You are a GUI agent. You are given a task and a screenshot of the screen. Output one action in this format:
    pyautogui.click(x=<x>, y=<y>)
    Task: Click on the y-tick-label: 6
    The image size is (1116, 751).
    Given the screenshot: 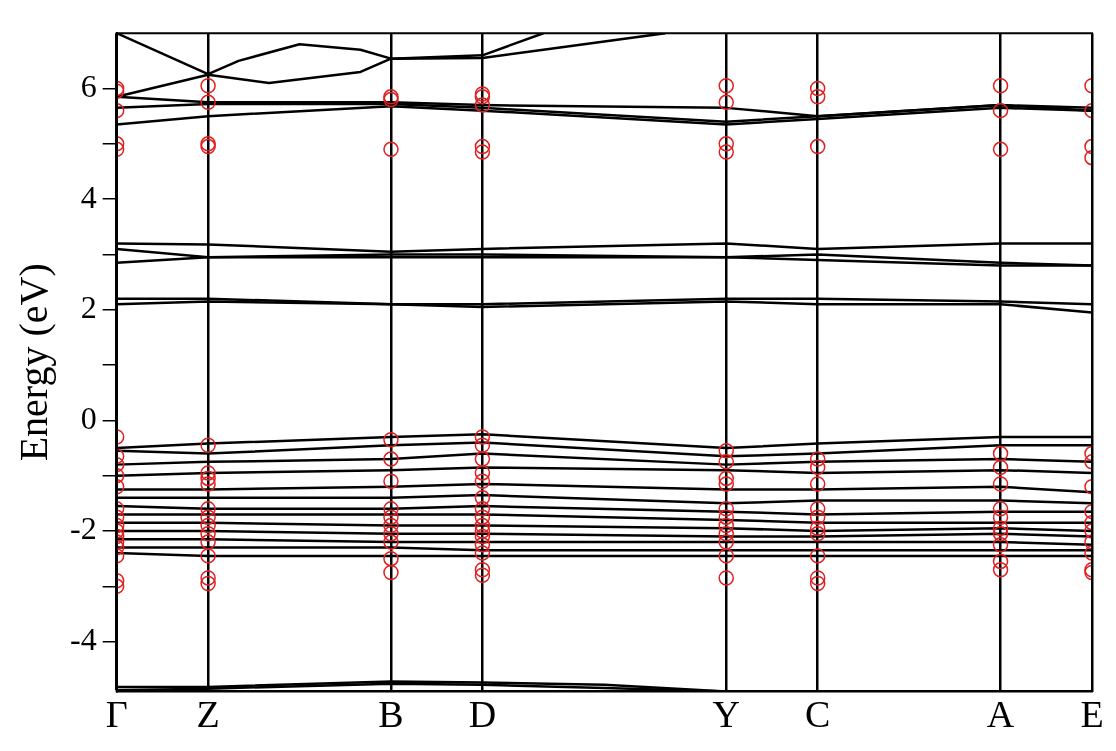 What is the action you would take?
    pyautogui.click(x=88, y=85)
    